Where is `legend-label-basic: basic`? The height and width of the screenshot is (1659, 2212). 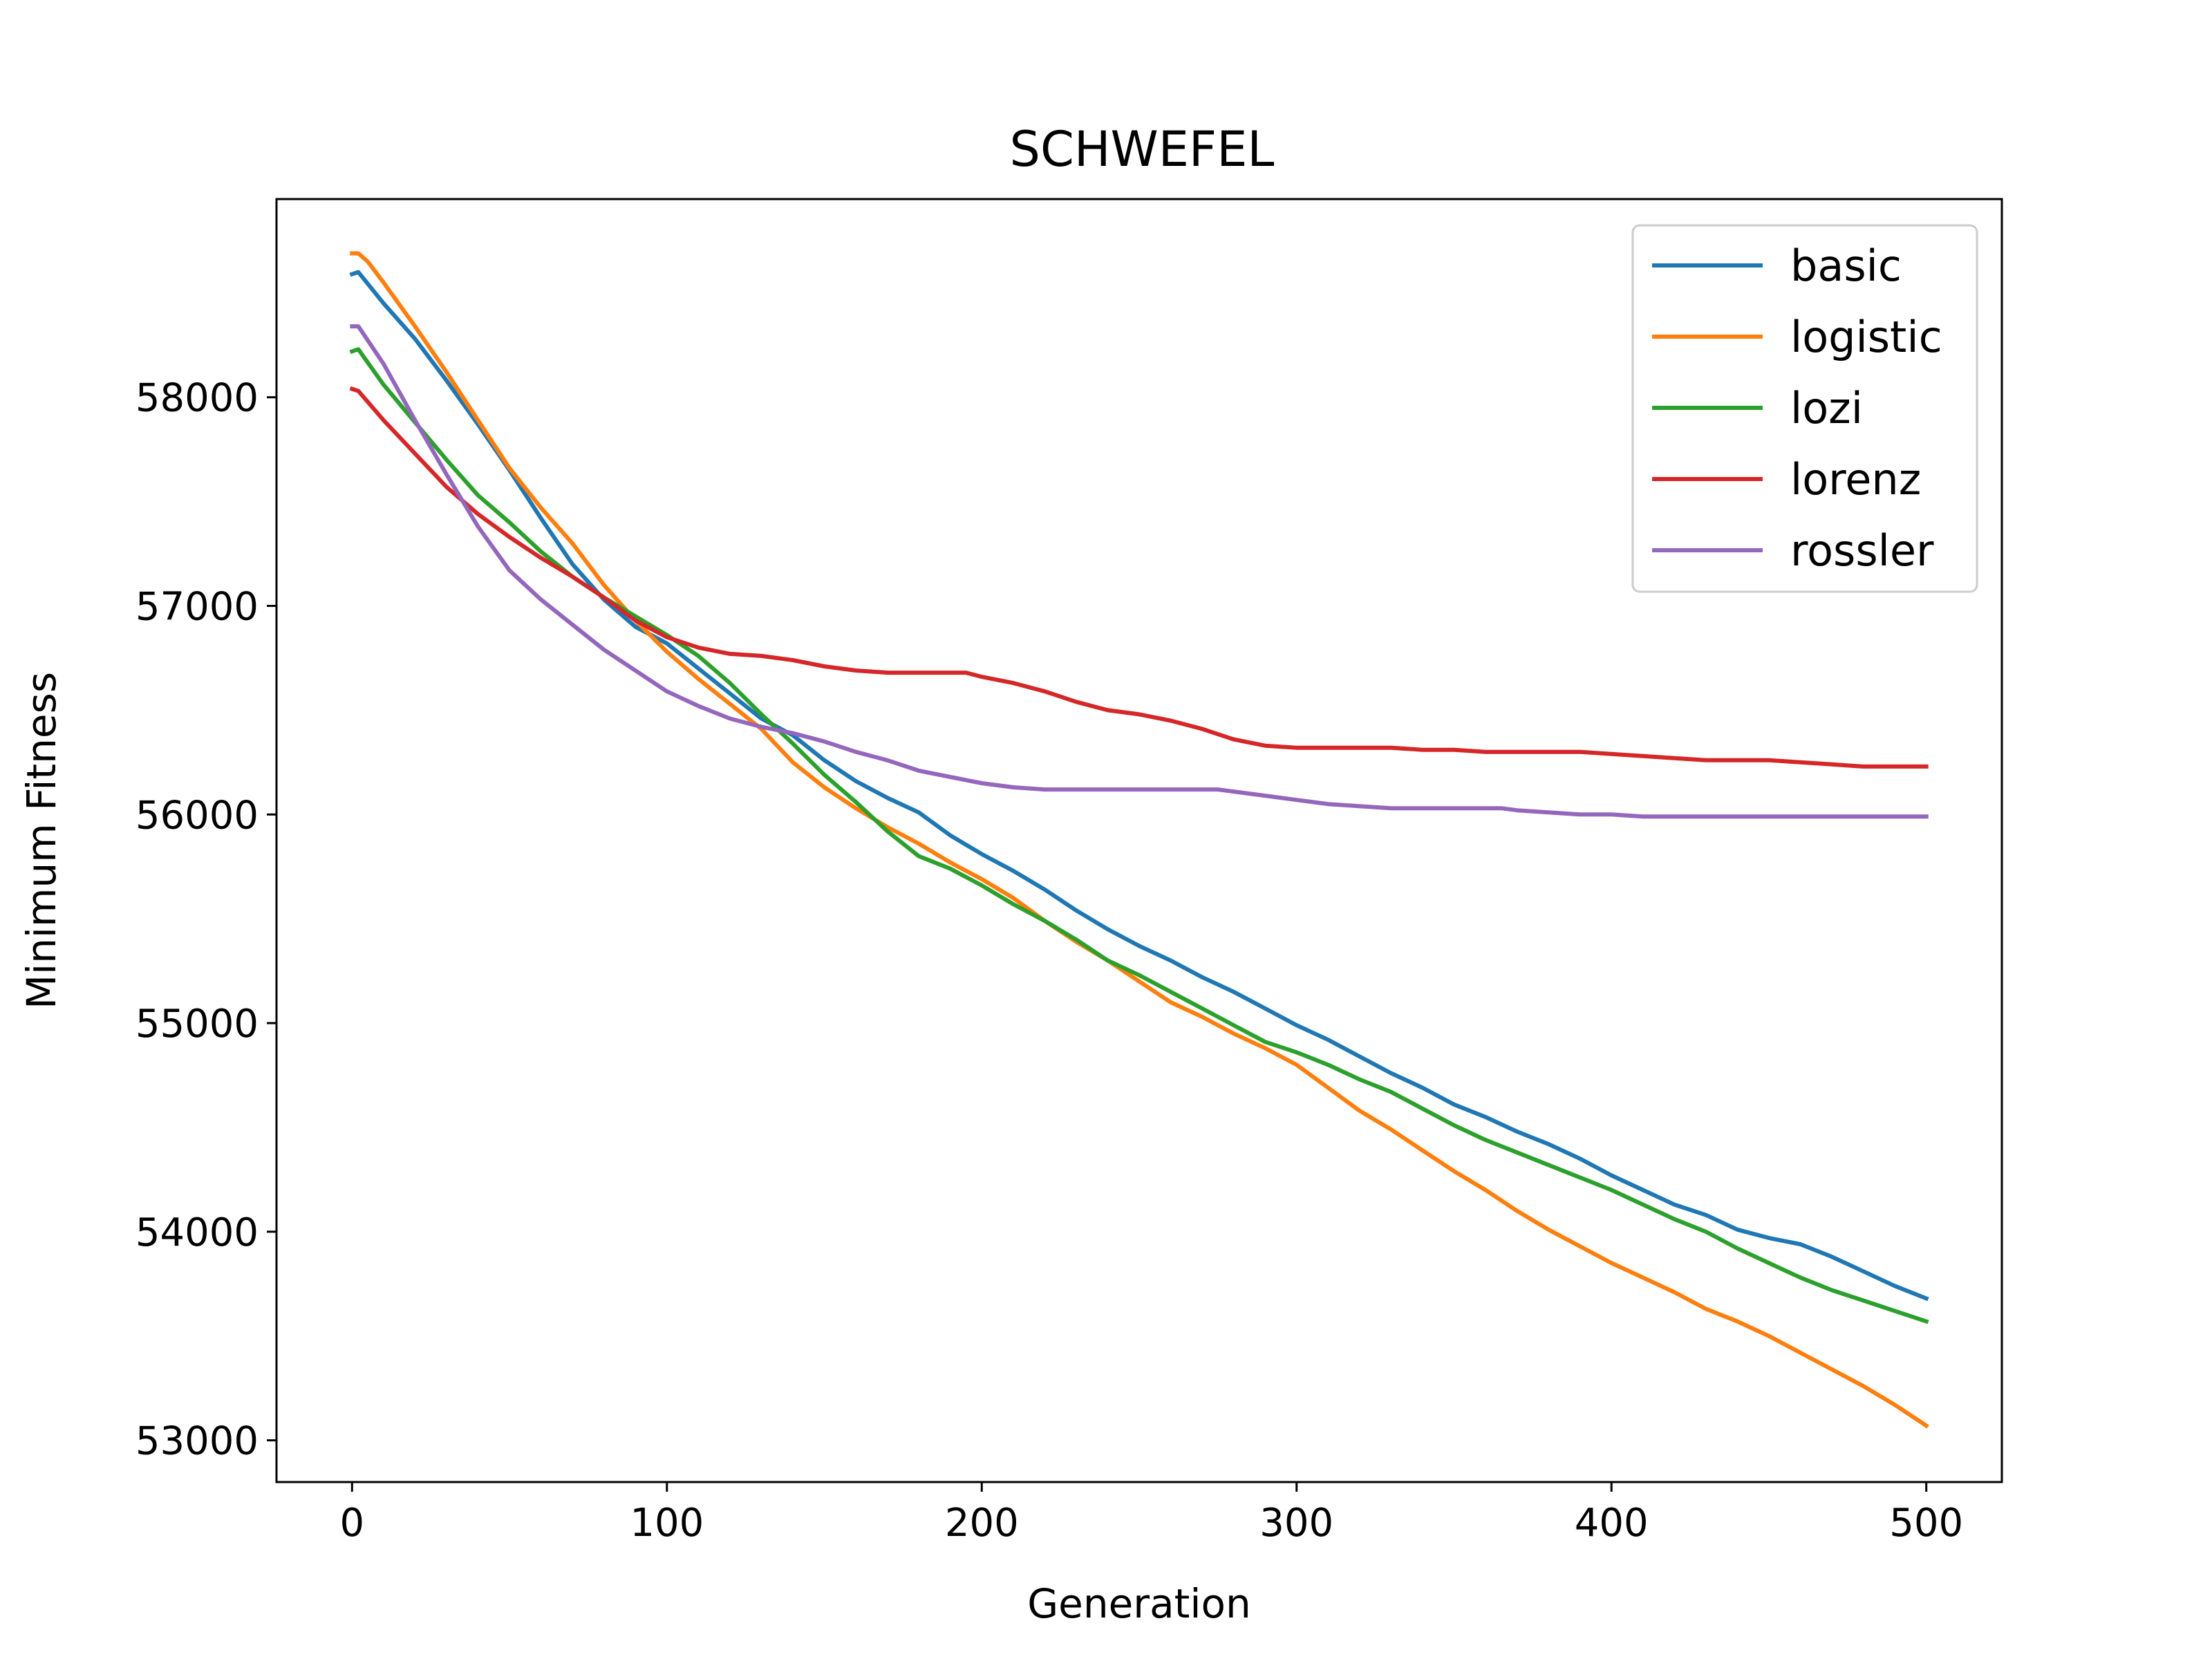
legend-label-basic: basic is located at coordinates (1846, 266).